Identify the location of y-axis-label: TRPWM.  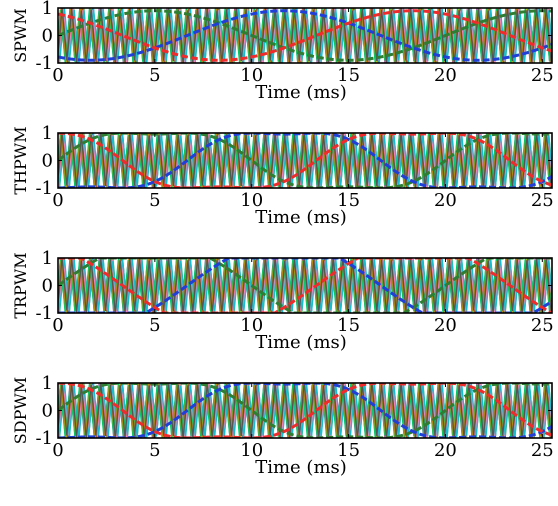
(20, 285).